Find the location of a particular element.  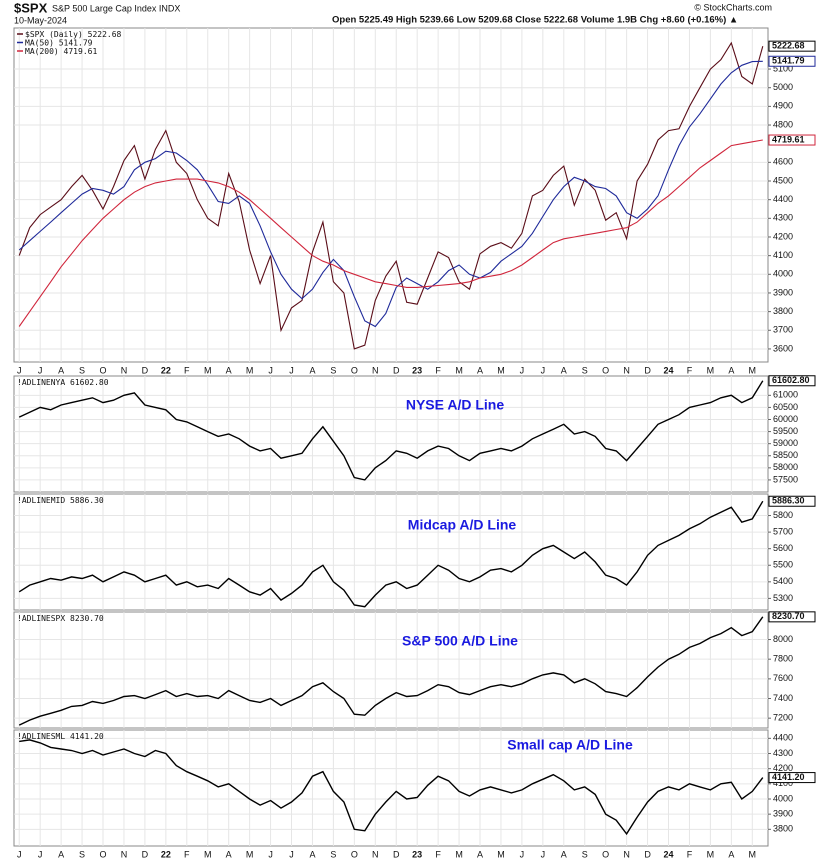

y-tick-label: 4200 is located at coordinates (783, 768).